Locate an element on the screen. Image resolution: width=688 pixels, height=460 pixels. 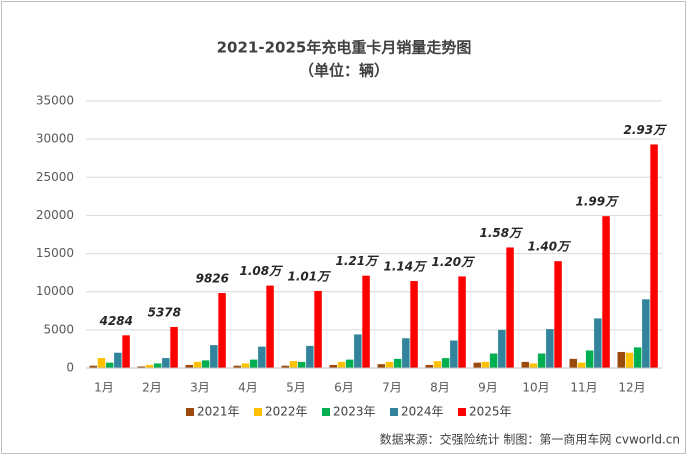
data-label: 1.40万 is located at coordinates (549, 247).